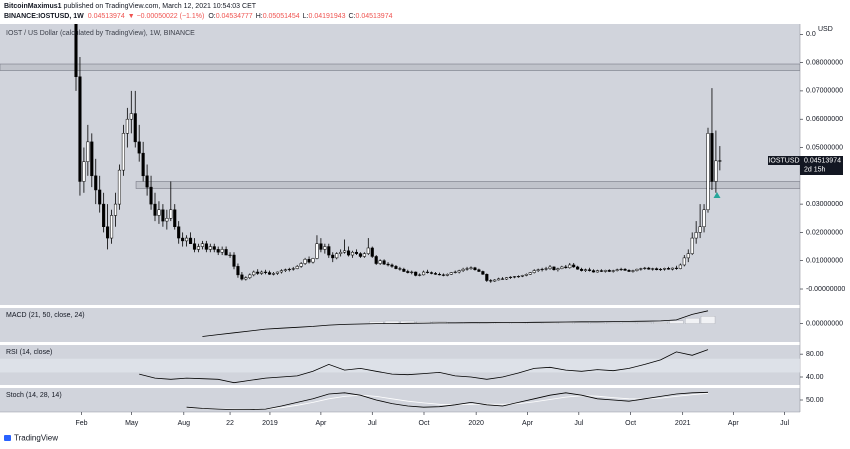 The height and width of the screenshot is (449, 850). What do you see at coordinates (824, 62) in the screenshot?
I see `y-tick-label: 0.08000000` at bounding box center [824, 62].